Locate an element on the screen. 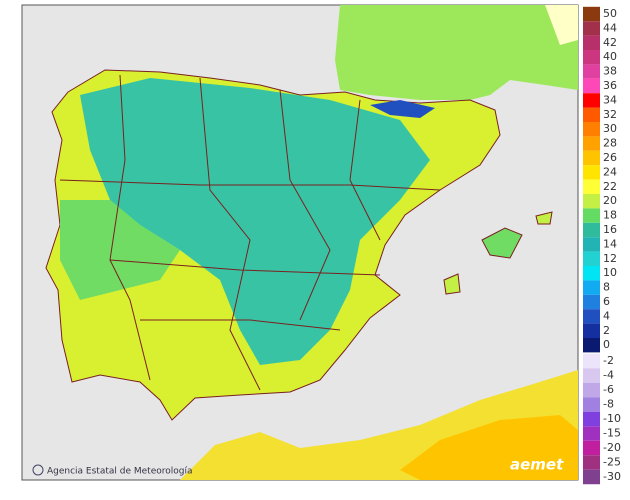 This screenshot has height=500, width=630. legend-label: 14 is located at coordinates (610, 243).